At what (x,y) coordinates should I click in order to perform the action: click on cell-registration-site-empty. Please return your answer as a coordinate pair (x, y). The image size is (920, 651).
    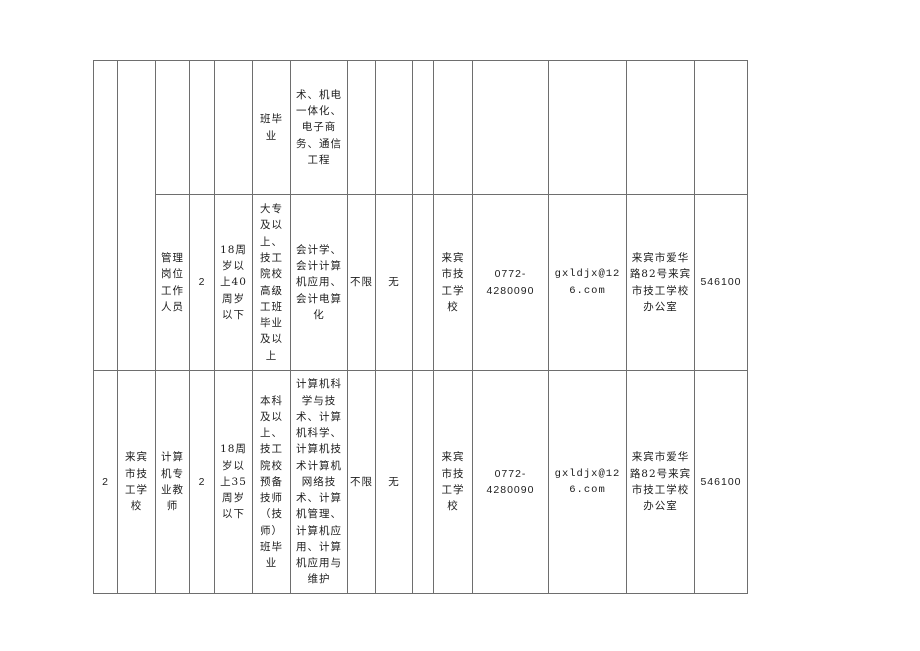
    Looking at the image, I should click on (453, 127).